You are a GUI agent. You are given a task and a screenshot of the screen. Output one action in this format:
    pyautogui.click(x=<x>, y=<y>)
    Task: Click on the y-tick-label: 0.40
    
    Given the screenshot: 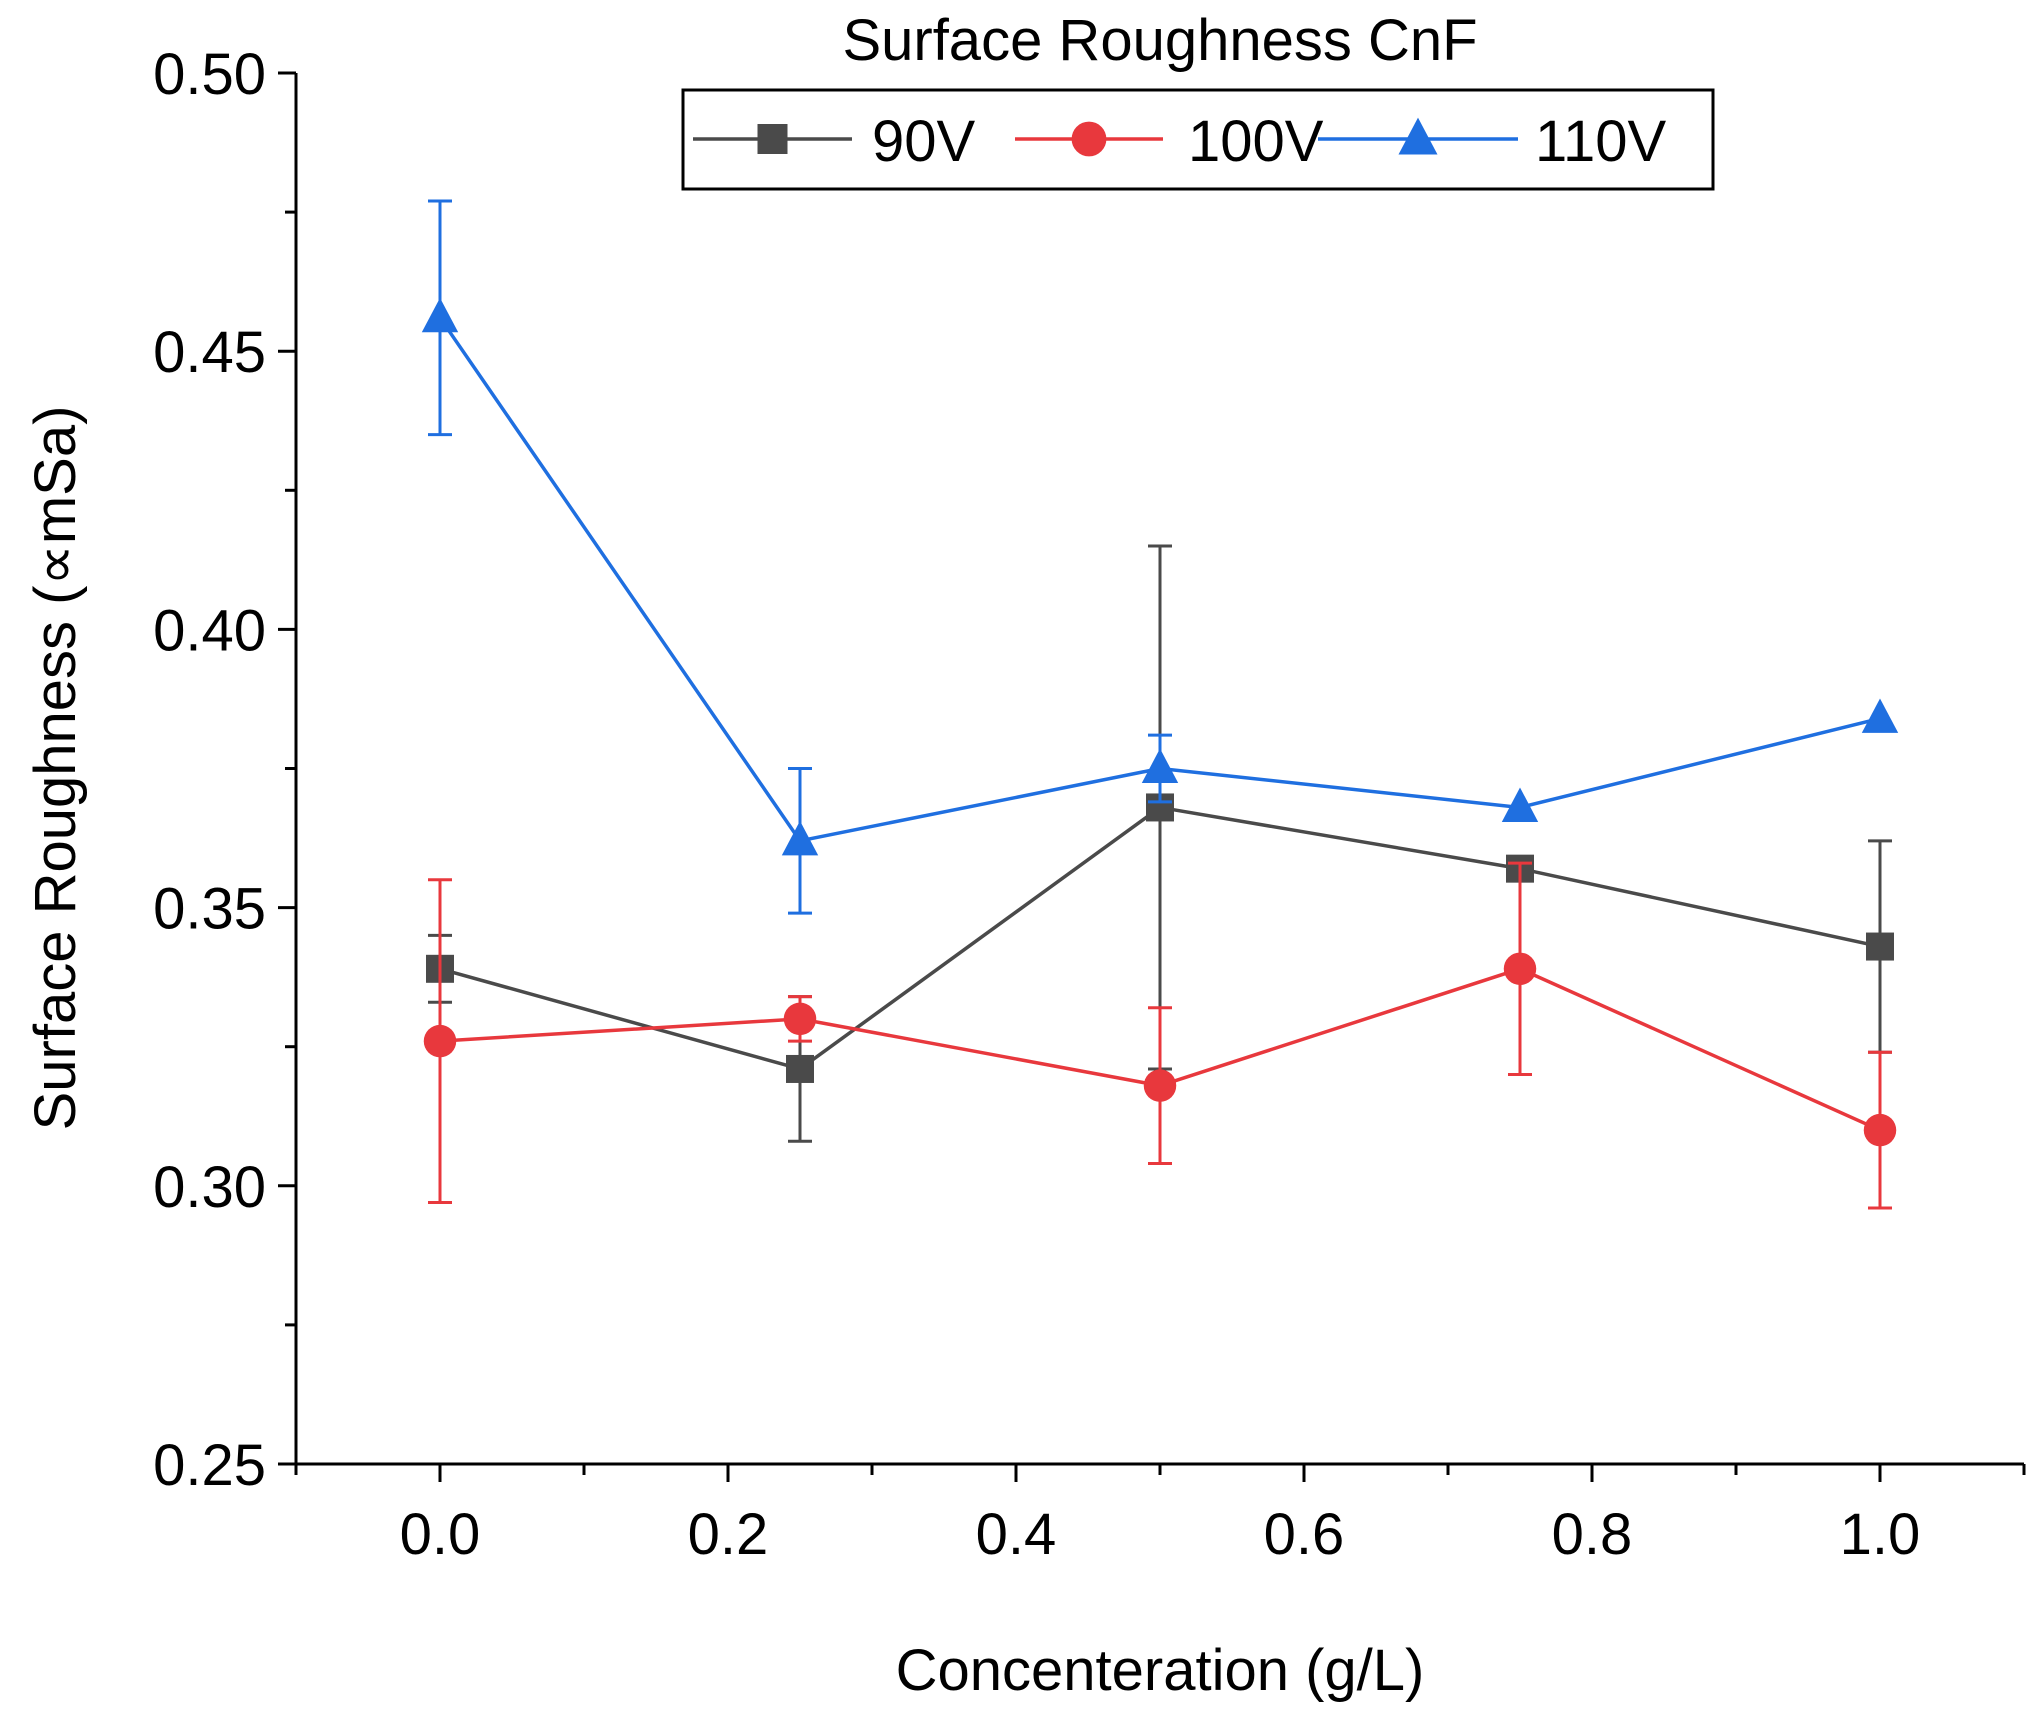 What is the action you would take?
    pyautogui.click(x=209, y=630)
    